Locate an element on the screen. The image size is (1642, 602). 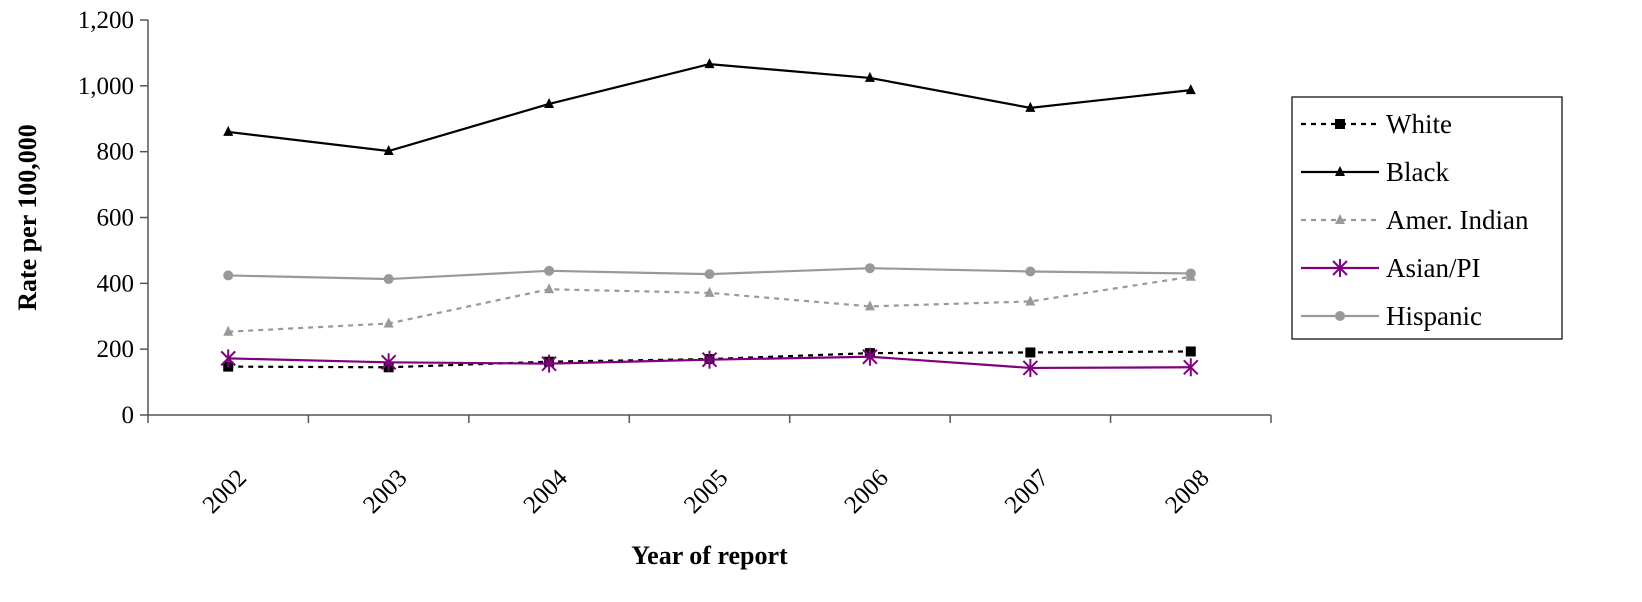
legend-item: Amer. Indian is located at coordinates (1415, 220).